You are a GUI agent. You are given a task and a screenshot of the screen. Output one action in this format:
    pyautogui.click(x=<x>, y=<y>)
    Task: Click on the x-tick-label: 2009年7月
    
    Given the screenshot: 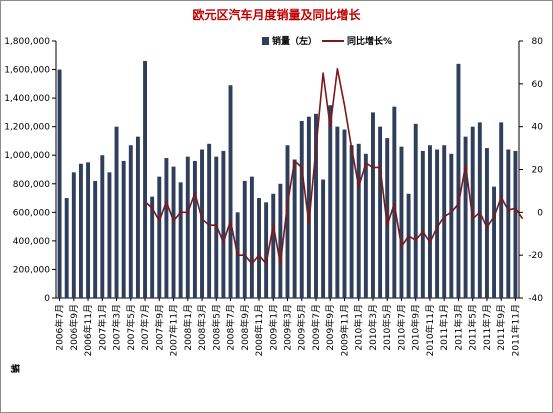 What is the action you would take?
    pyautogui.click(x=316, y=327)
    